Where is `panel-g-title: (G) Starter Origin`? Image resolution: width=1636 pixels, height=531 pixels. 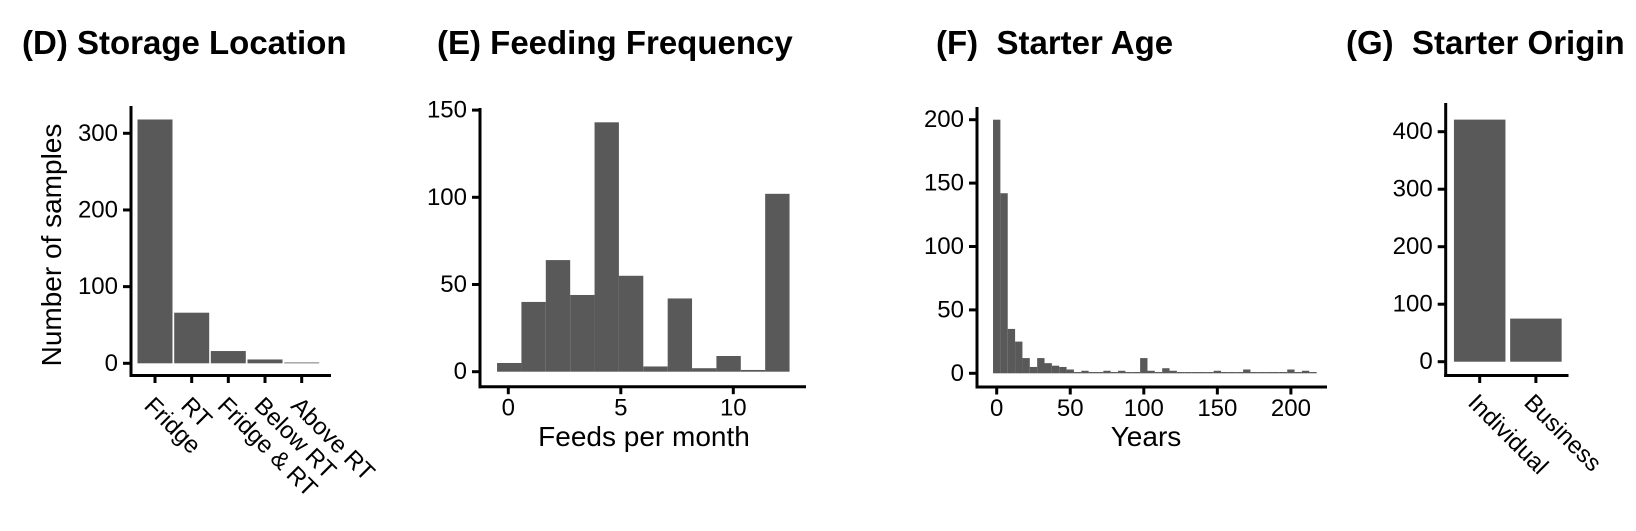
panel-g-title: (G) Starter Origin is located at coordinates (1485, 42).